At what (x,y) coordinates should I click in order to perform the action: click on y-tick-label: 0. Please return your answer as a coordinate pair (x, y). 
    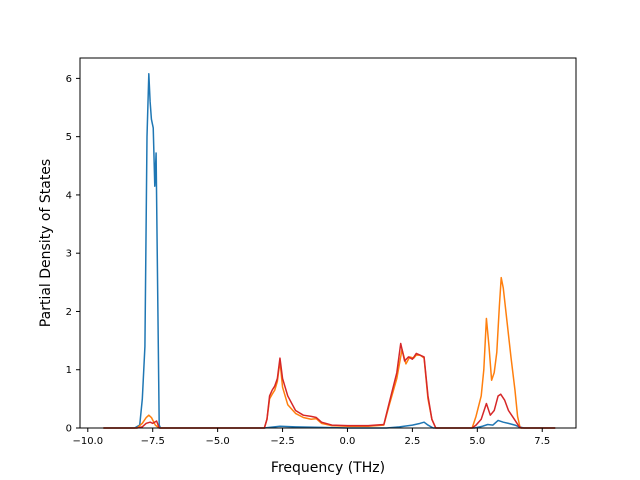
    Looking at the image, I should click on (69, 429).